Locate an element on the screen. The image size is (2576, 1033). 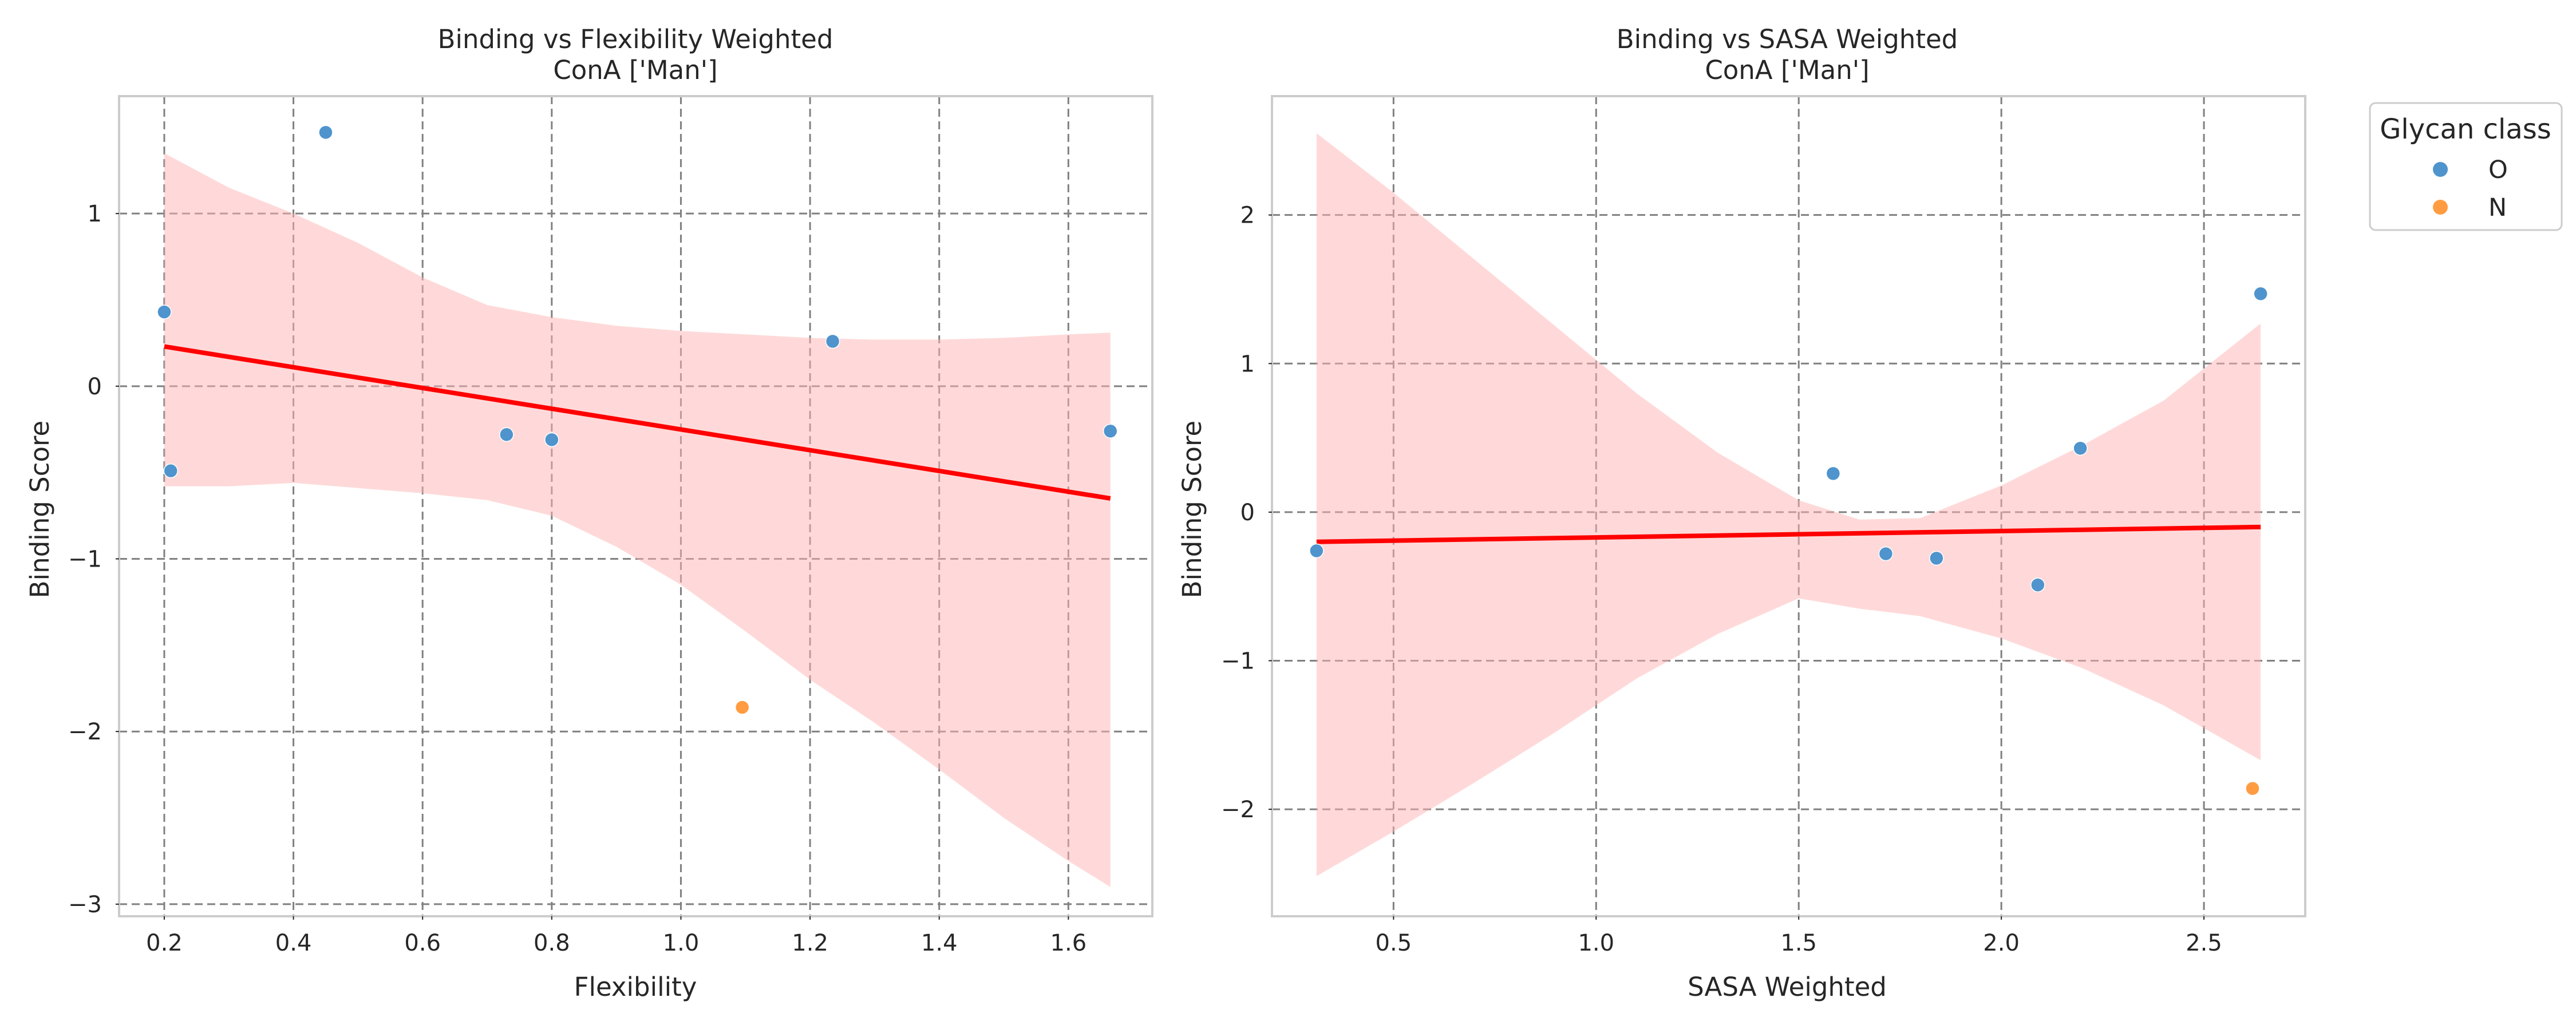
x-tick-label: 0.4 is located at coordinates (293, 943).